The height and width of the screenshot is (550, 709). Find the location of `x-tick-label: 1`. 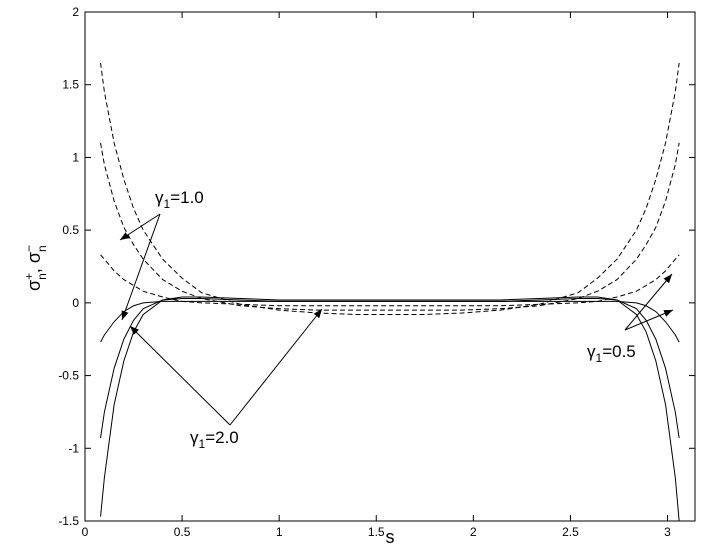

x-tick-label: 1 is located at coordinates (279, 532).